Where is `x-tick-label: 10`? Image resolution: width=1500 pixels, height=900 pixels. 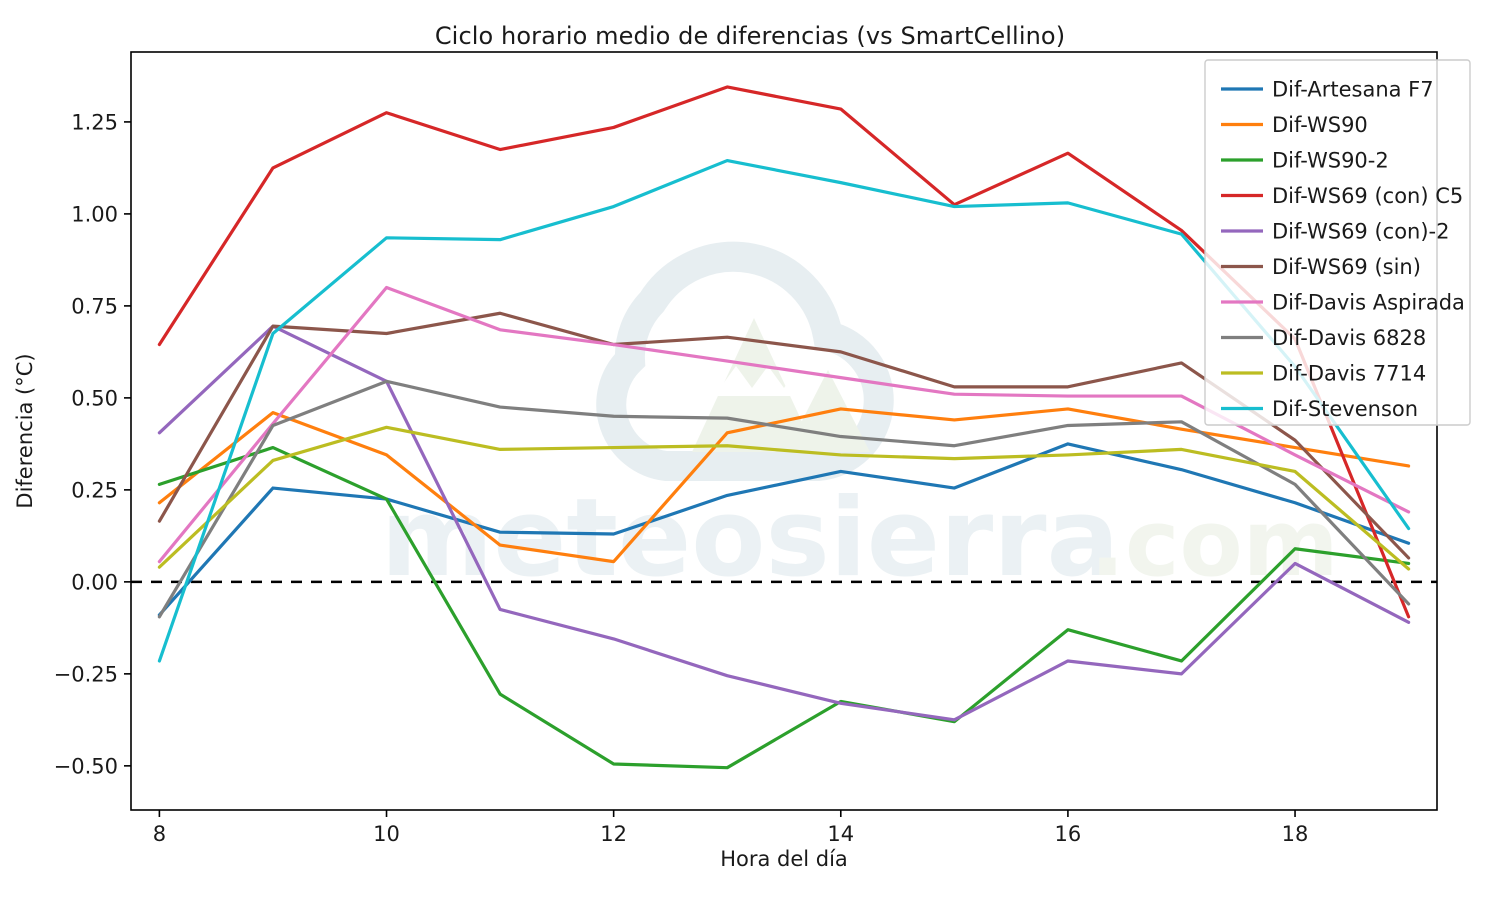
x-tick-label: 10 is located at coordinates (386, 834).